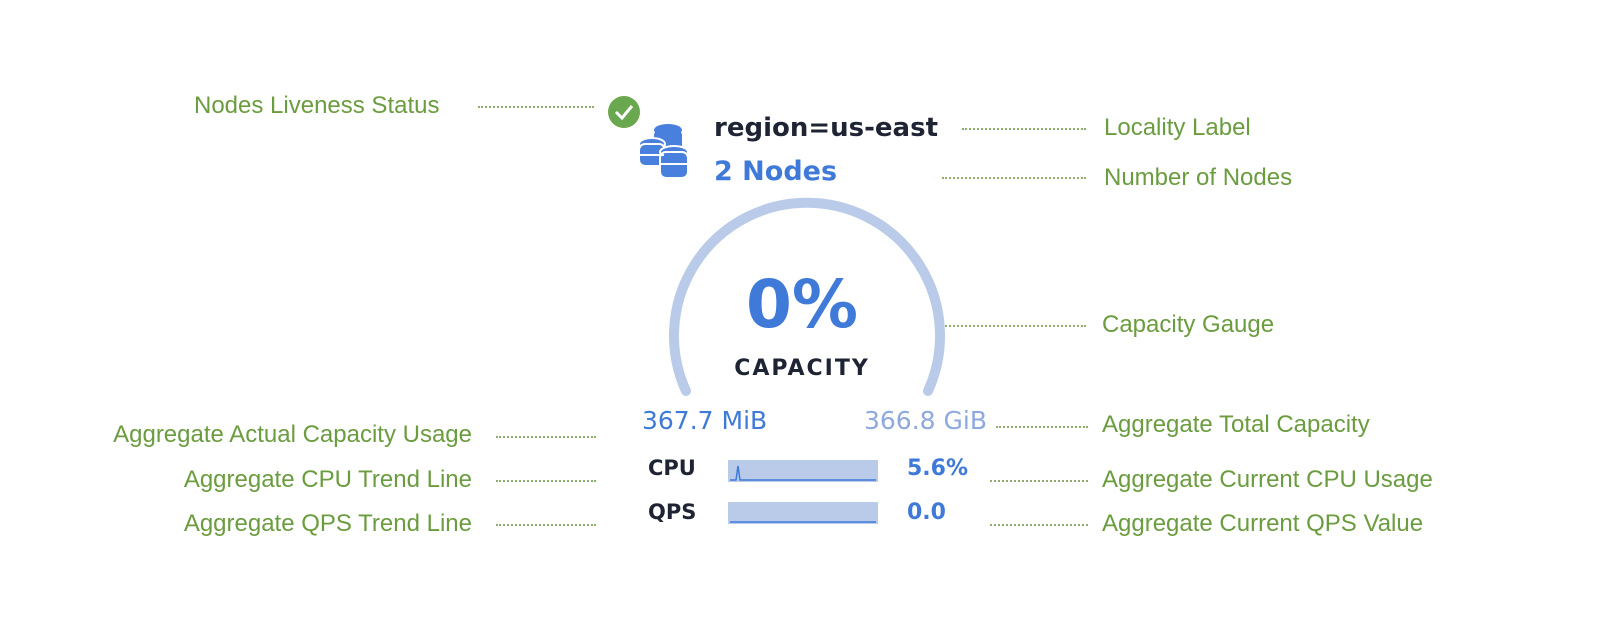 This screenshot has width=1602, height=644. Describe the element at coordinates (663, 151) in the screenshot. I see `database-icon` at that location.